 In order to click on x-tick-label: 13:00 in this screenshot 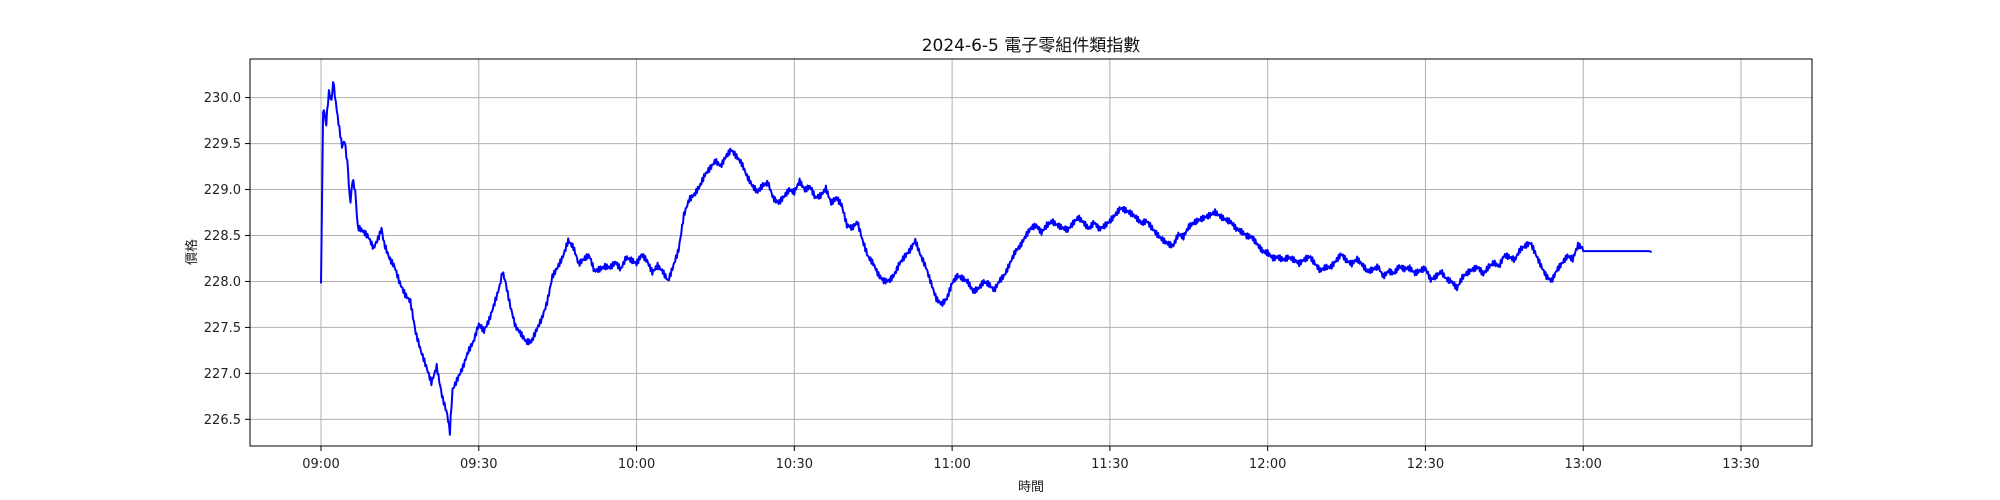, I will do `click(1582, 464)`.